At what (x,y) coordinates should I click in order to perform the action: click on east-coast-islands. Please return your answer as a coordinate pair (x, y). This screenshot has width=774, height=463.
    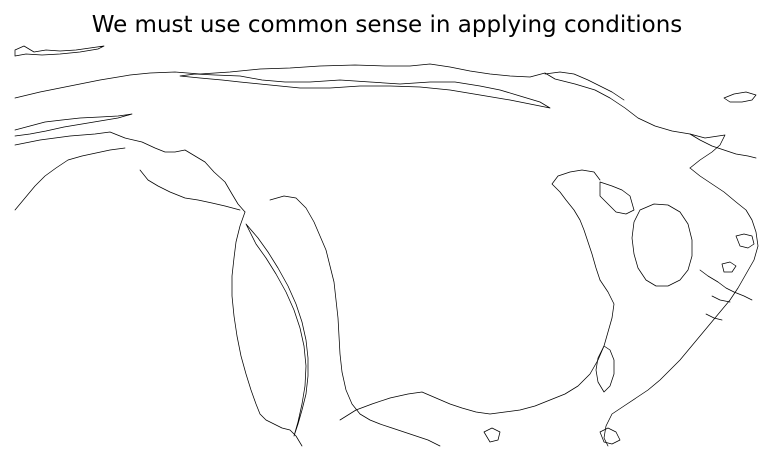
    Looking at the image, I should click on (738, 253).